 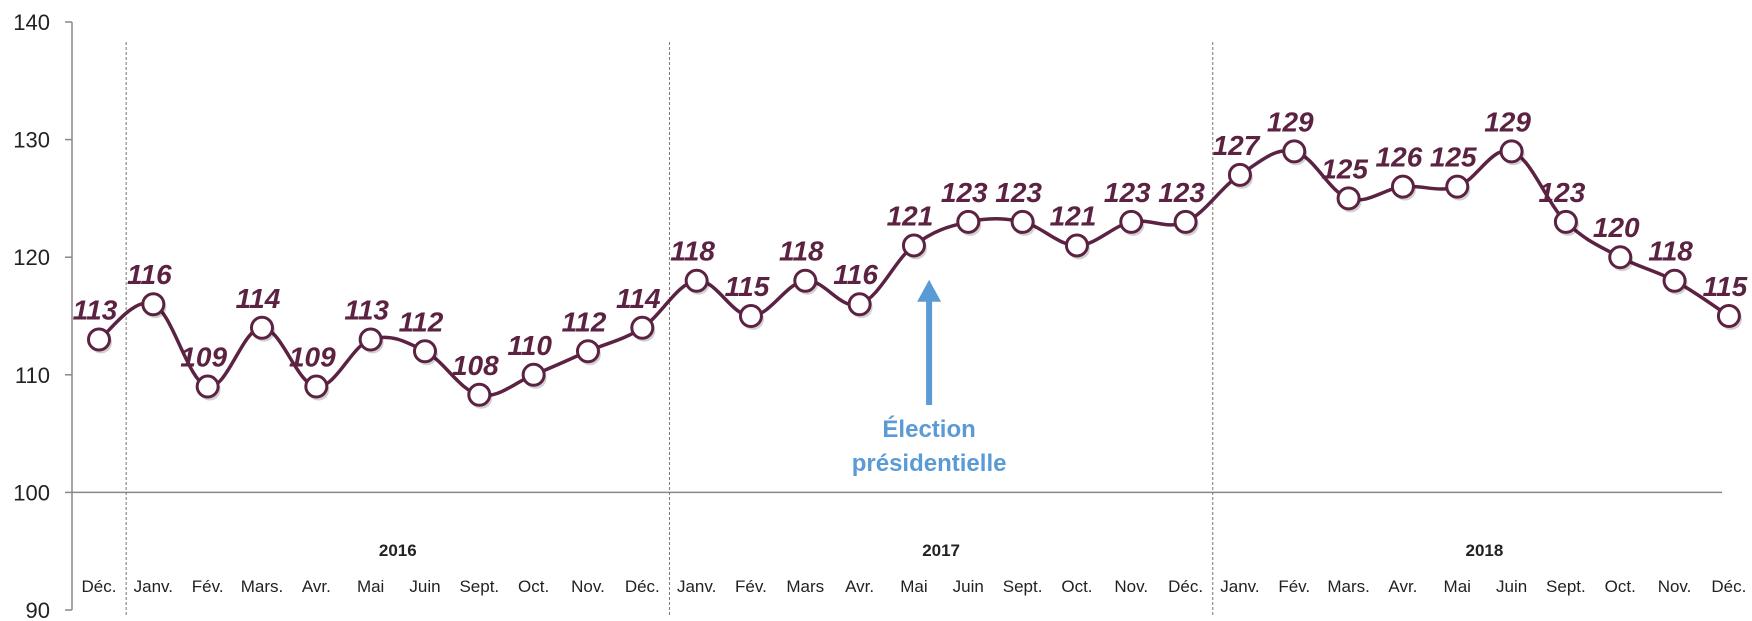 What do you see at coordinates (31, 257) in the screenshot?
I see `y-tick-label: 120` at bounding box center [31, 257].